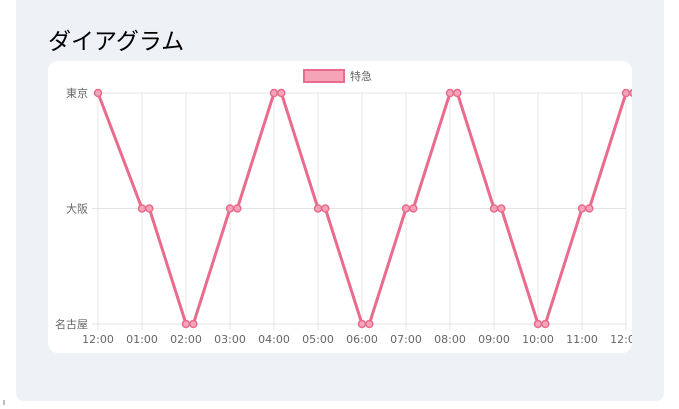 The width and height of the screenshot is (679, 409). Describe the element at coordinates (71, 324) in the screenshot. I see `y-tick-label: 名古屋` at that location.